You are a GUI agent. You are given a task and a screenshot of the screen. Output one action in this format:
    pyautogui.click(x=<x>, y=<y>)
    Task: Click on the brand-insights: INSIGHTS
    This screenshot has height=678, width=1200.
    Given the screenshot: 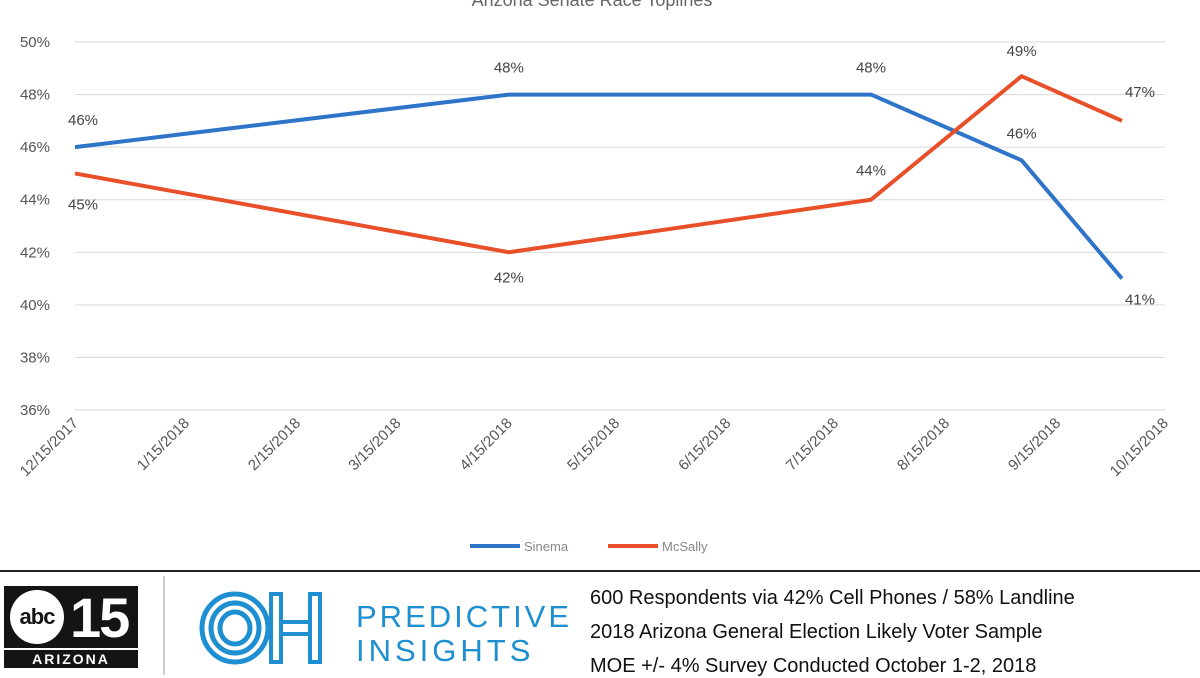 What is the action you would take?
    pyautogui.click(x=445, y=650)
    